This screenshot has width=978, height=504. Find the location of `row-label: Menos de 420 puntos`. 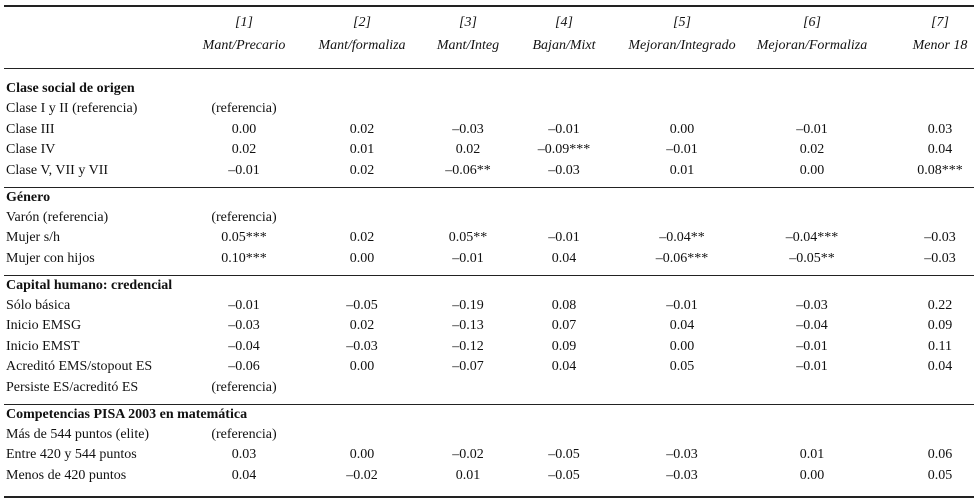

row-label: Menos de 420 puntos is located at coordinates (66, 475).